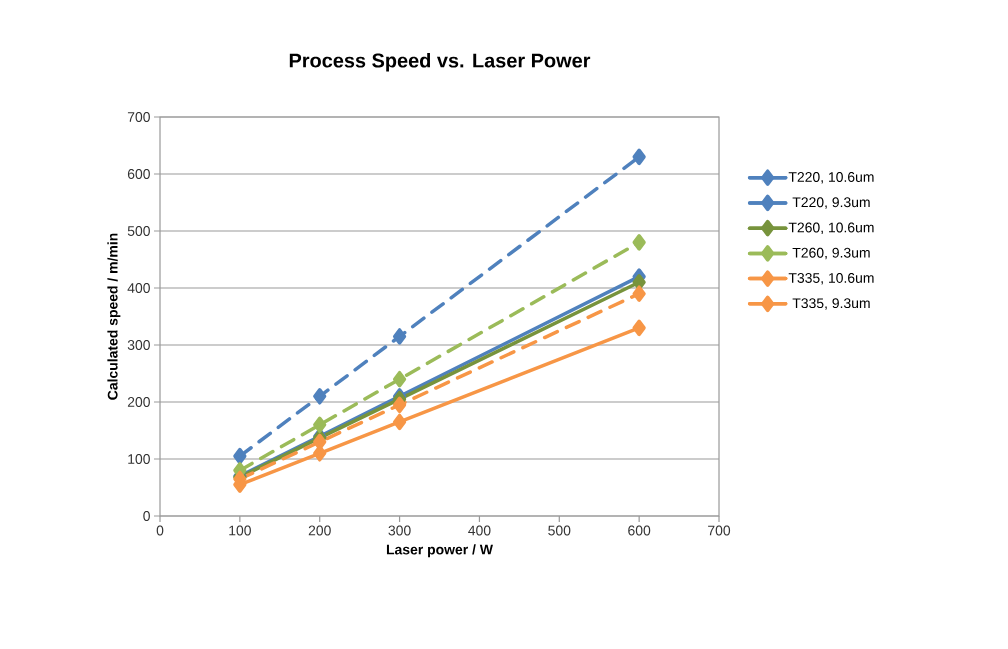  Describe the element at coordinates (831, 253) in the screenshot. I see `legend-label: T260, 9.3um` at that location.